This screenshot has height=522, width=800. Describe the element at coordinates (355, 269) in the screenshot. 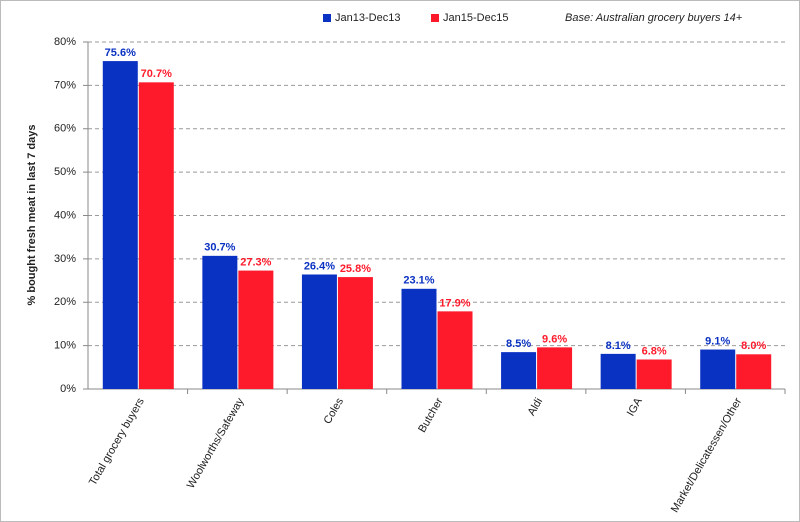

I see `data-label: 25.8%` at that location.